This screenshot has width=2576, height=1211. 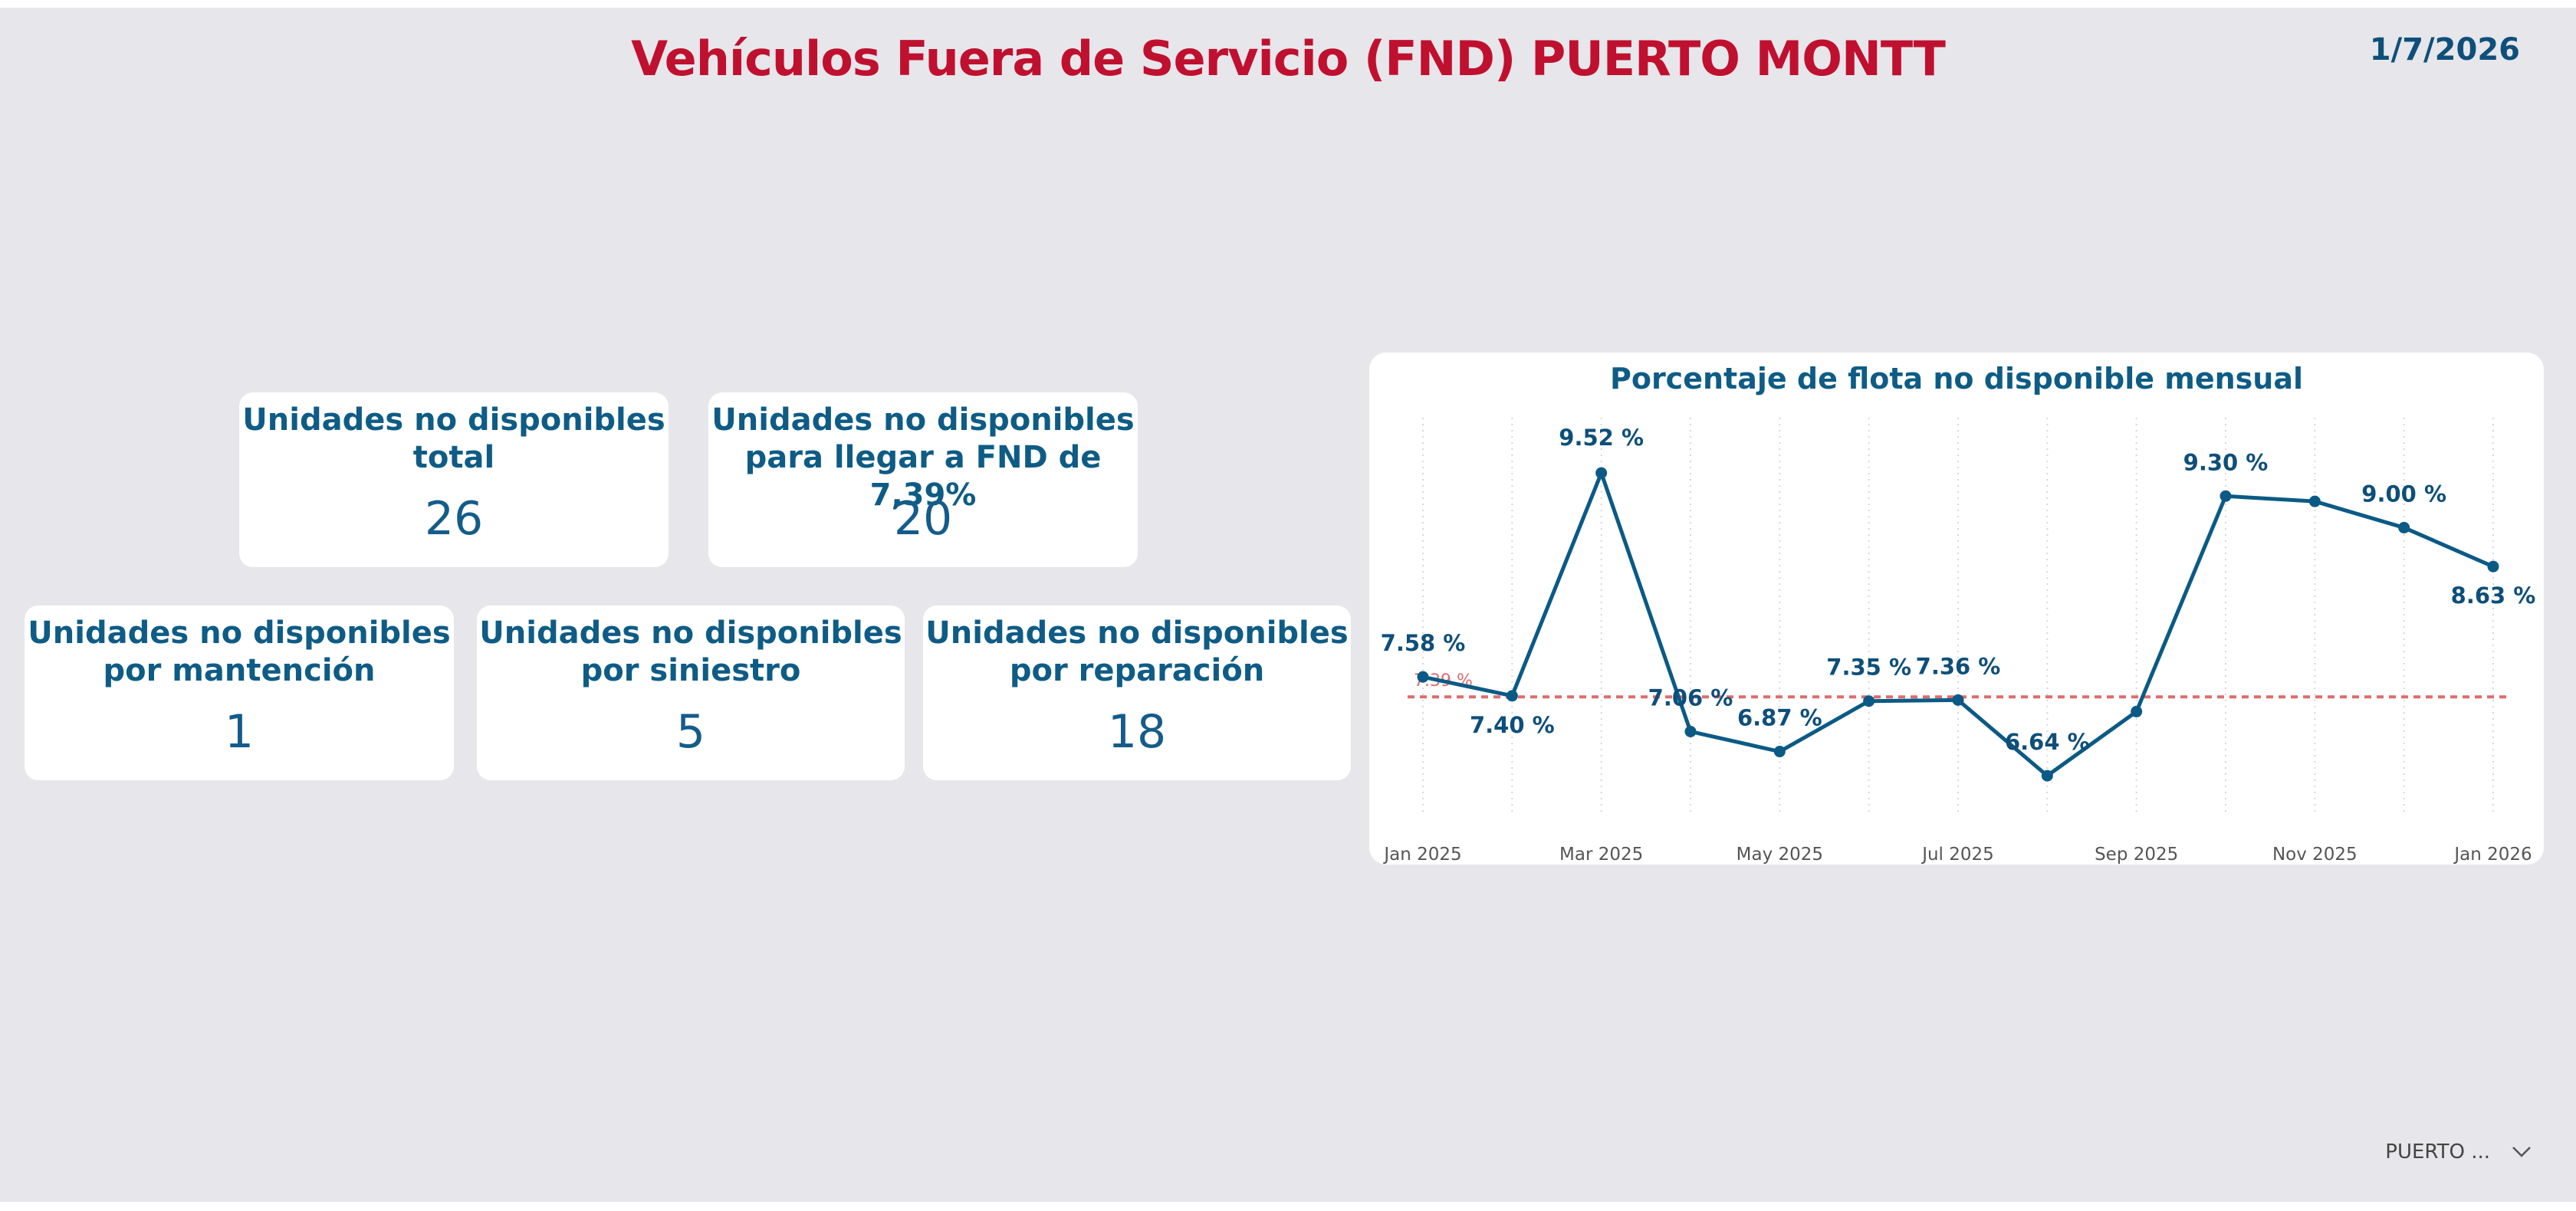 I want to click on x-tick-label: Sep 2025, so click(x=2136, y=855).